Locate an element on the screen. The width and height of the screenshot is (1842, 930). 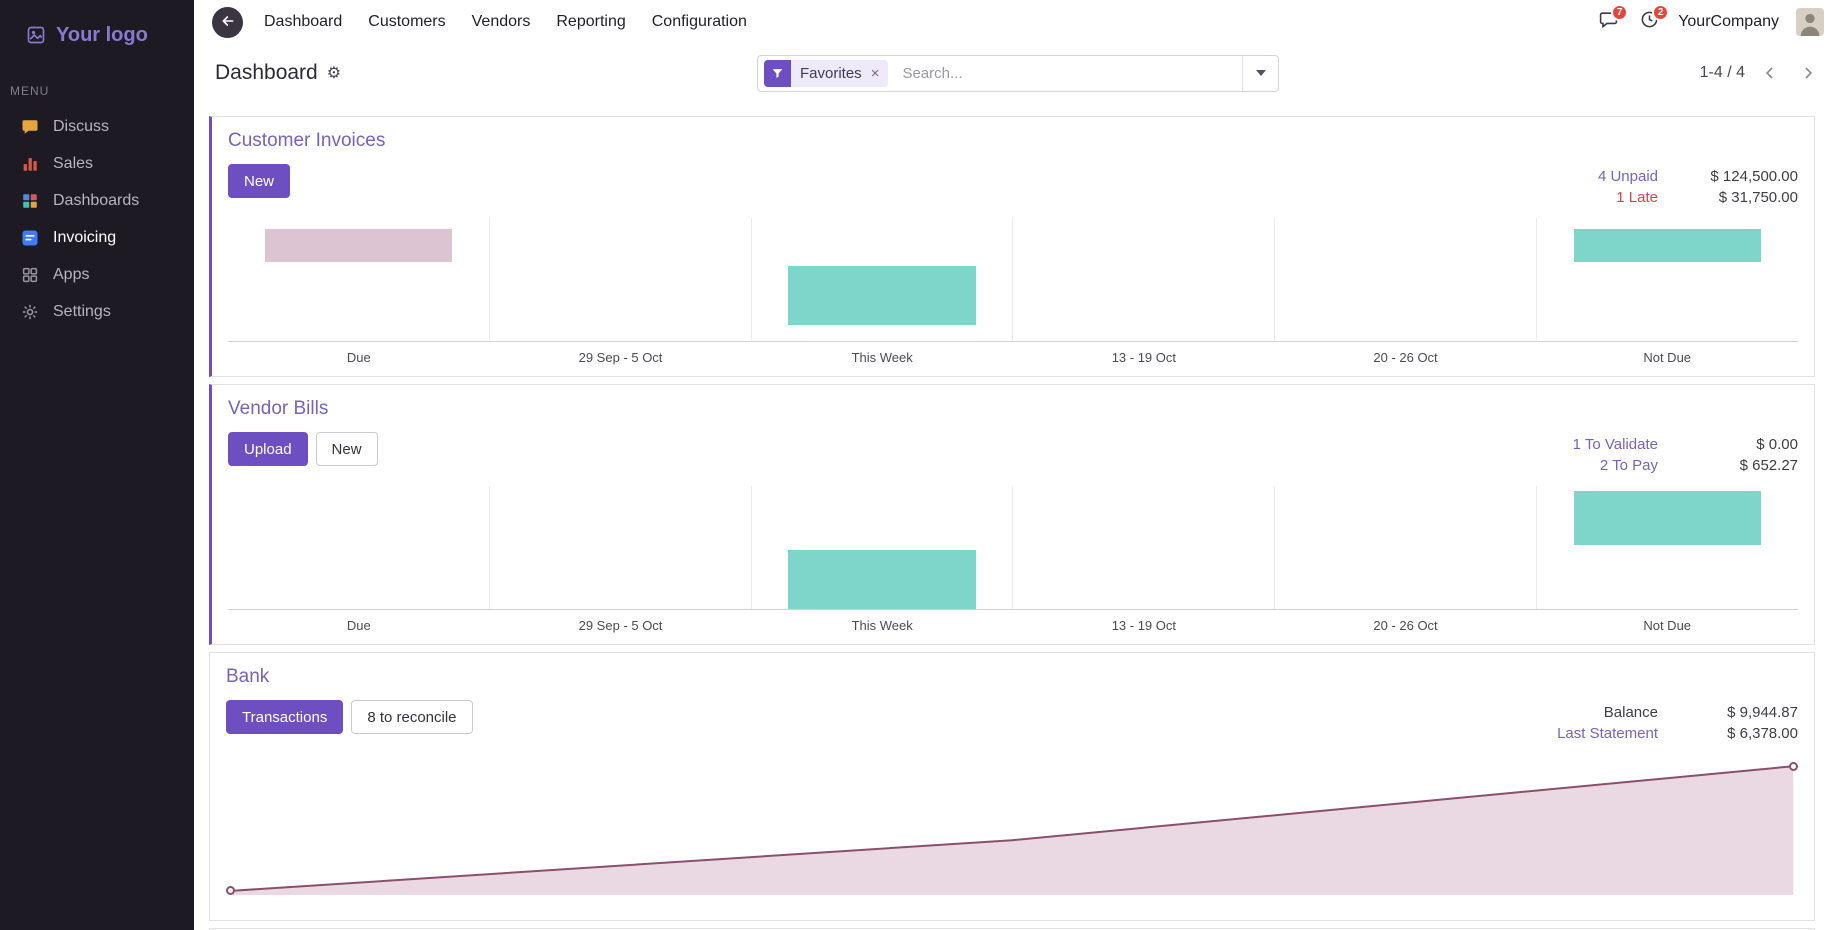
logo-text: Your logo is located at coordinates (102, 34).